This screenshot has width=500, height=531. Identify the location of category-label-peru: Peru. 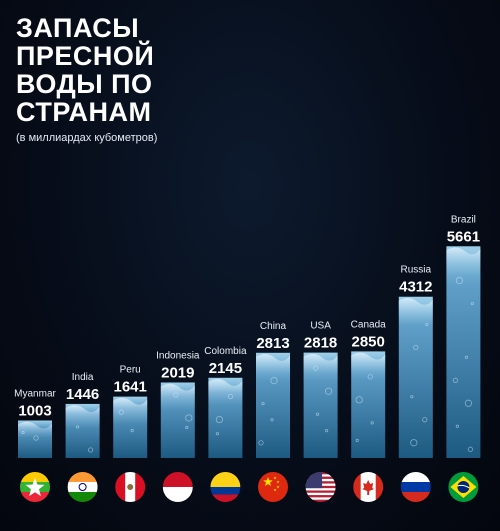
(130, 370).